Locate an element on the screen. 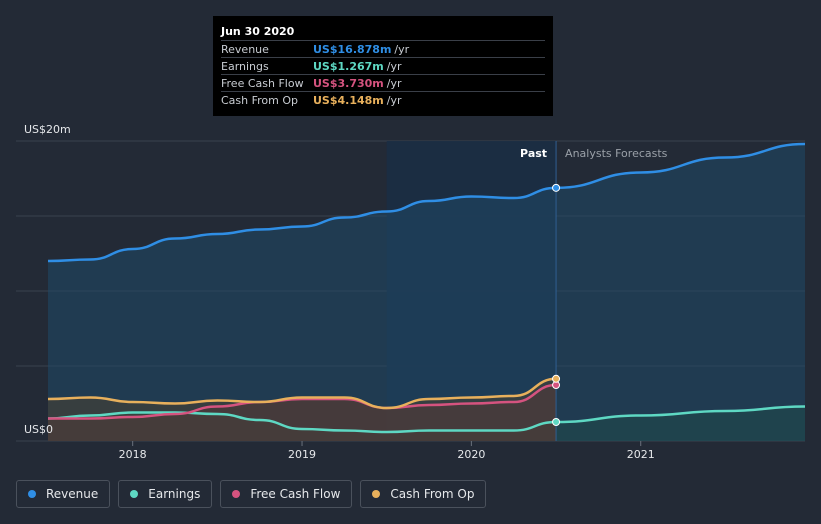 The height and width of the screenshot is (524, 821). tooltip-value: US$4.148m is located at coordinates (348, 100).